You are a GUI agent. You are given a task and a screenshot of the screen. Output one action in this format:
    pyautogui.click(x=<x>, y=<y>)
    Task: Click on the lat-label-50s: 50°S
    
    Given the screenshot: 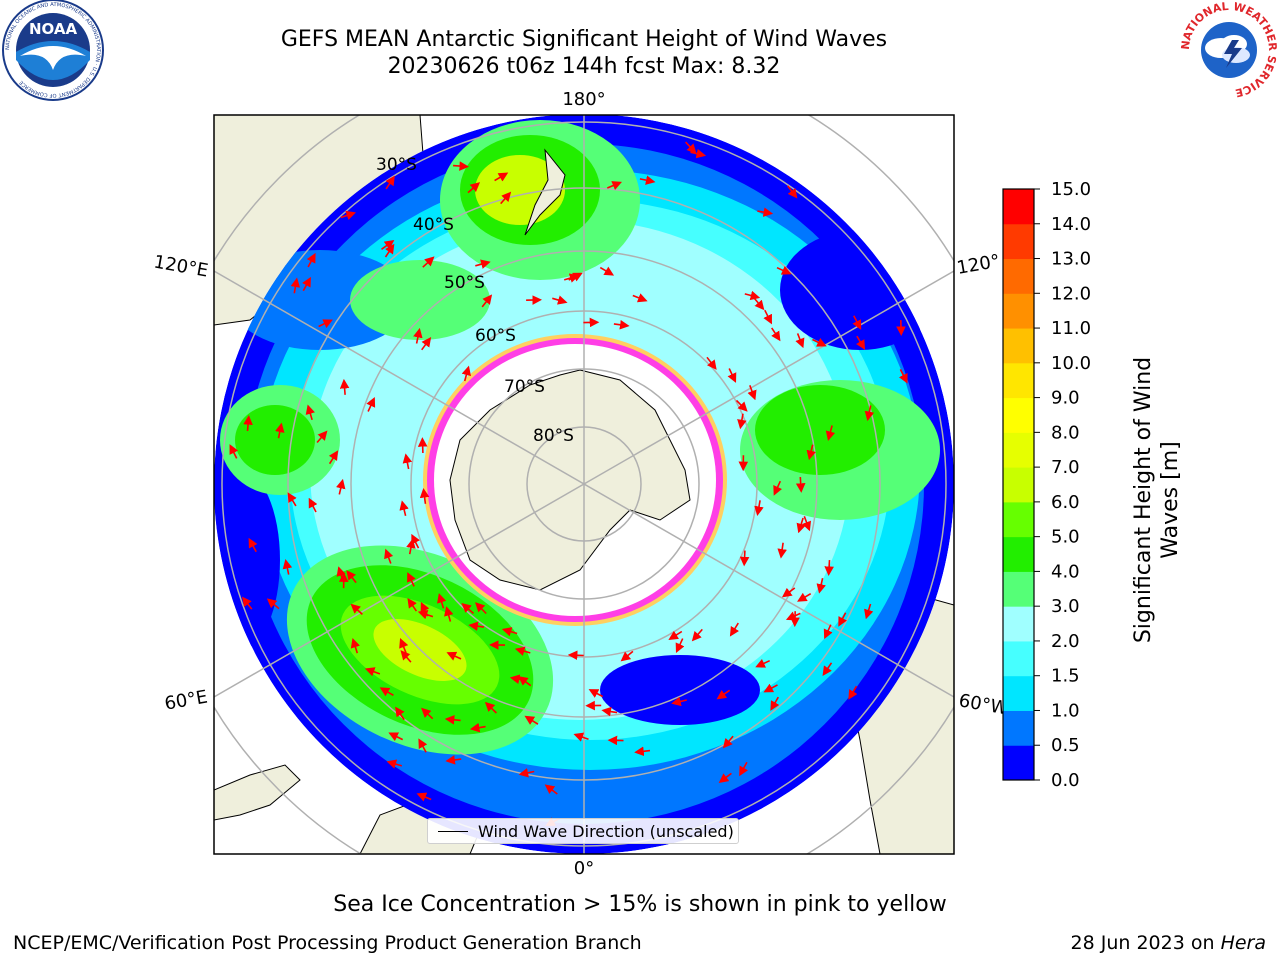 What is the action you would take?
    pyautogui.click(x=464, y=283)
    